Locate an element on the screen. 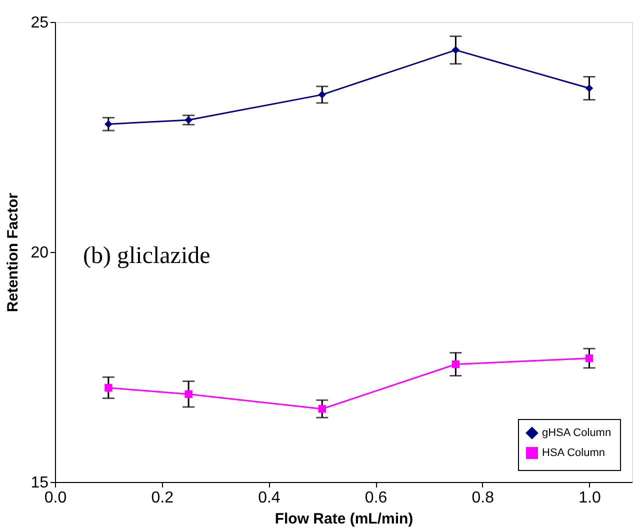 The image size is (634, 531). y-tick-label: 15 is located at coordinates (39, 483).